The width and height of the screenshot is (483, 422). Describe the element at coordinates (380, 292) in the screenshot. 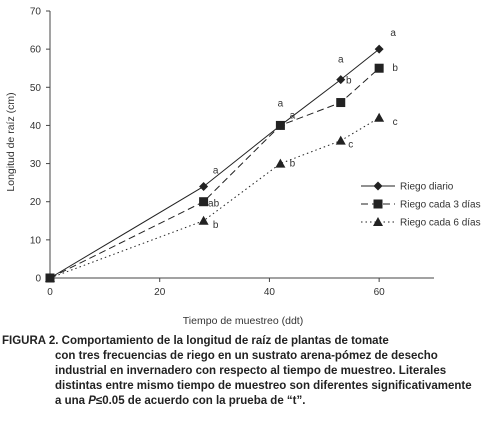

I see `x-tick-label: 60` at that location.